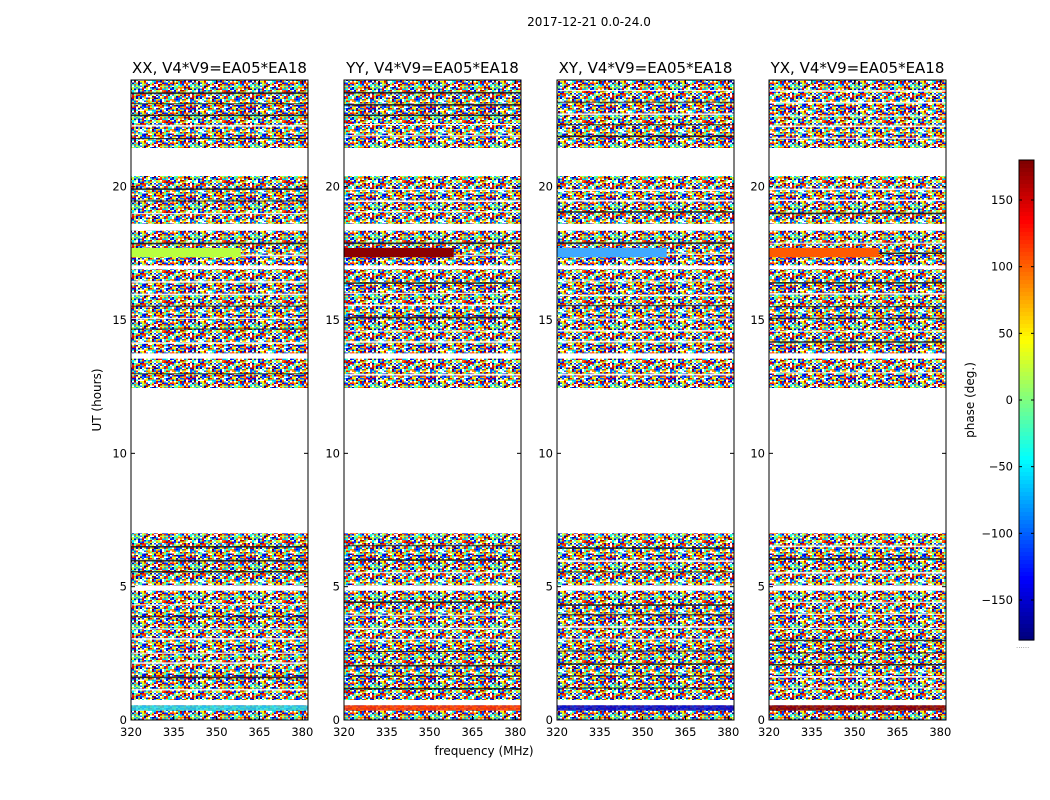 The image size is (1050, 800). Describe the element at coordinates (1002, 267) in the screenshot. I see `colorbar-tick-label: 100` at that location.